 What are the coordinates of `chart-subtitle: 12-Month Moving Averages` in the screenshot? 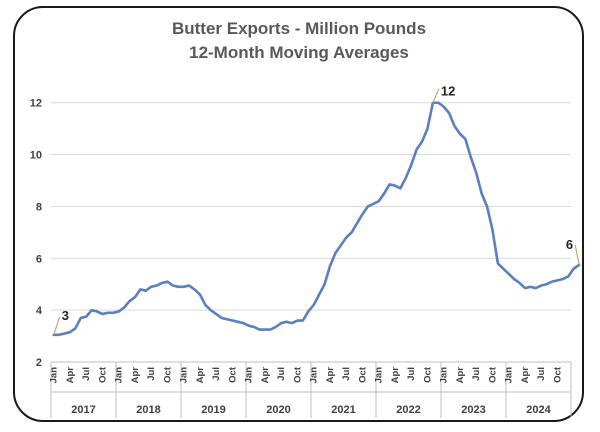 It's located at (299, 52).